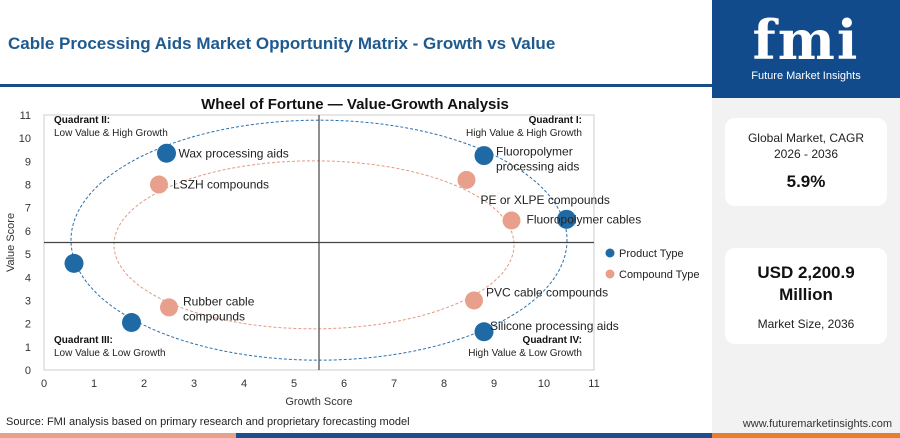 The width and height of the screenshot is (900, 438). Describe the element at coordinates (25, 139) in the screenshot. I see `y-tick-label: 10` at that location.